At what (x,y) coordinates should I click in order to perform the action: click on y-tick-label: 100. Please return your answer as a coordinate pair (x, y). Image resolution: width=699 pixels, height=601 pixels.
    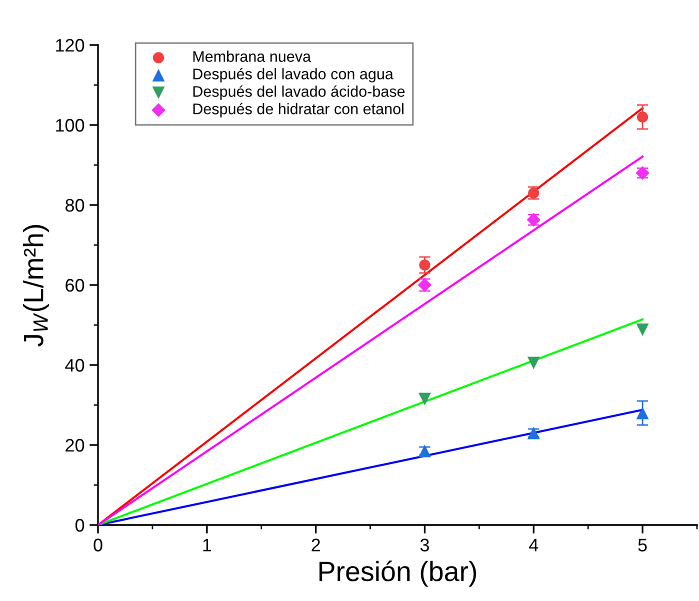
    Looking at the image, I should click on (70, 125).